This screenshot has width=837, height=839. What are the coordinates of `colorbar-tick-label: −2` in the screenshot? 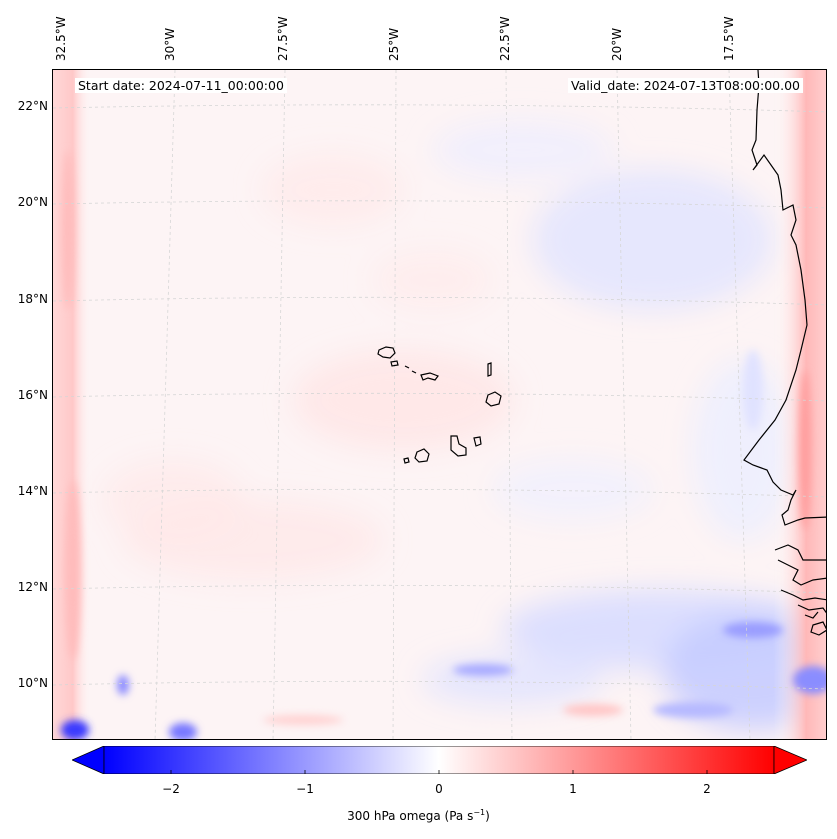 It's located at (171, 789).